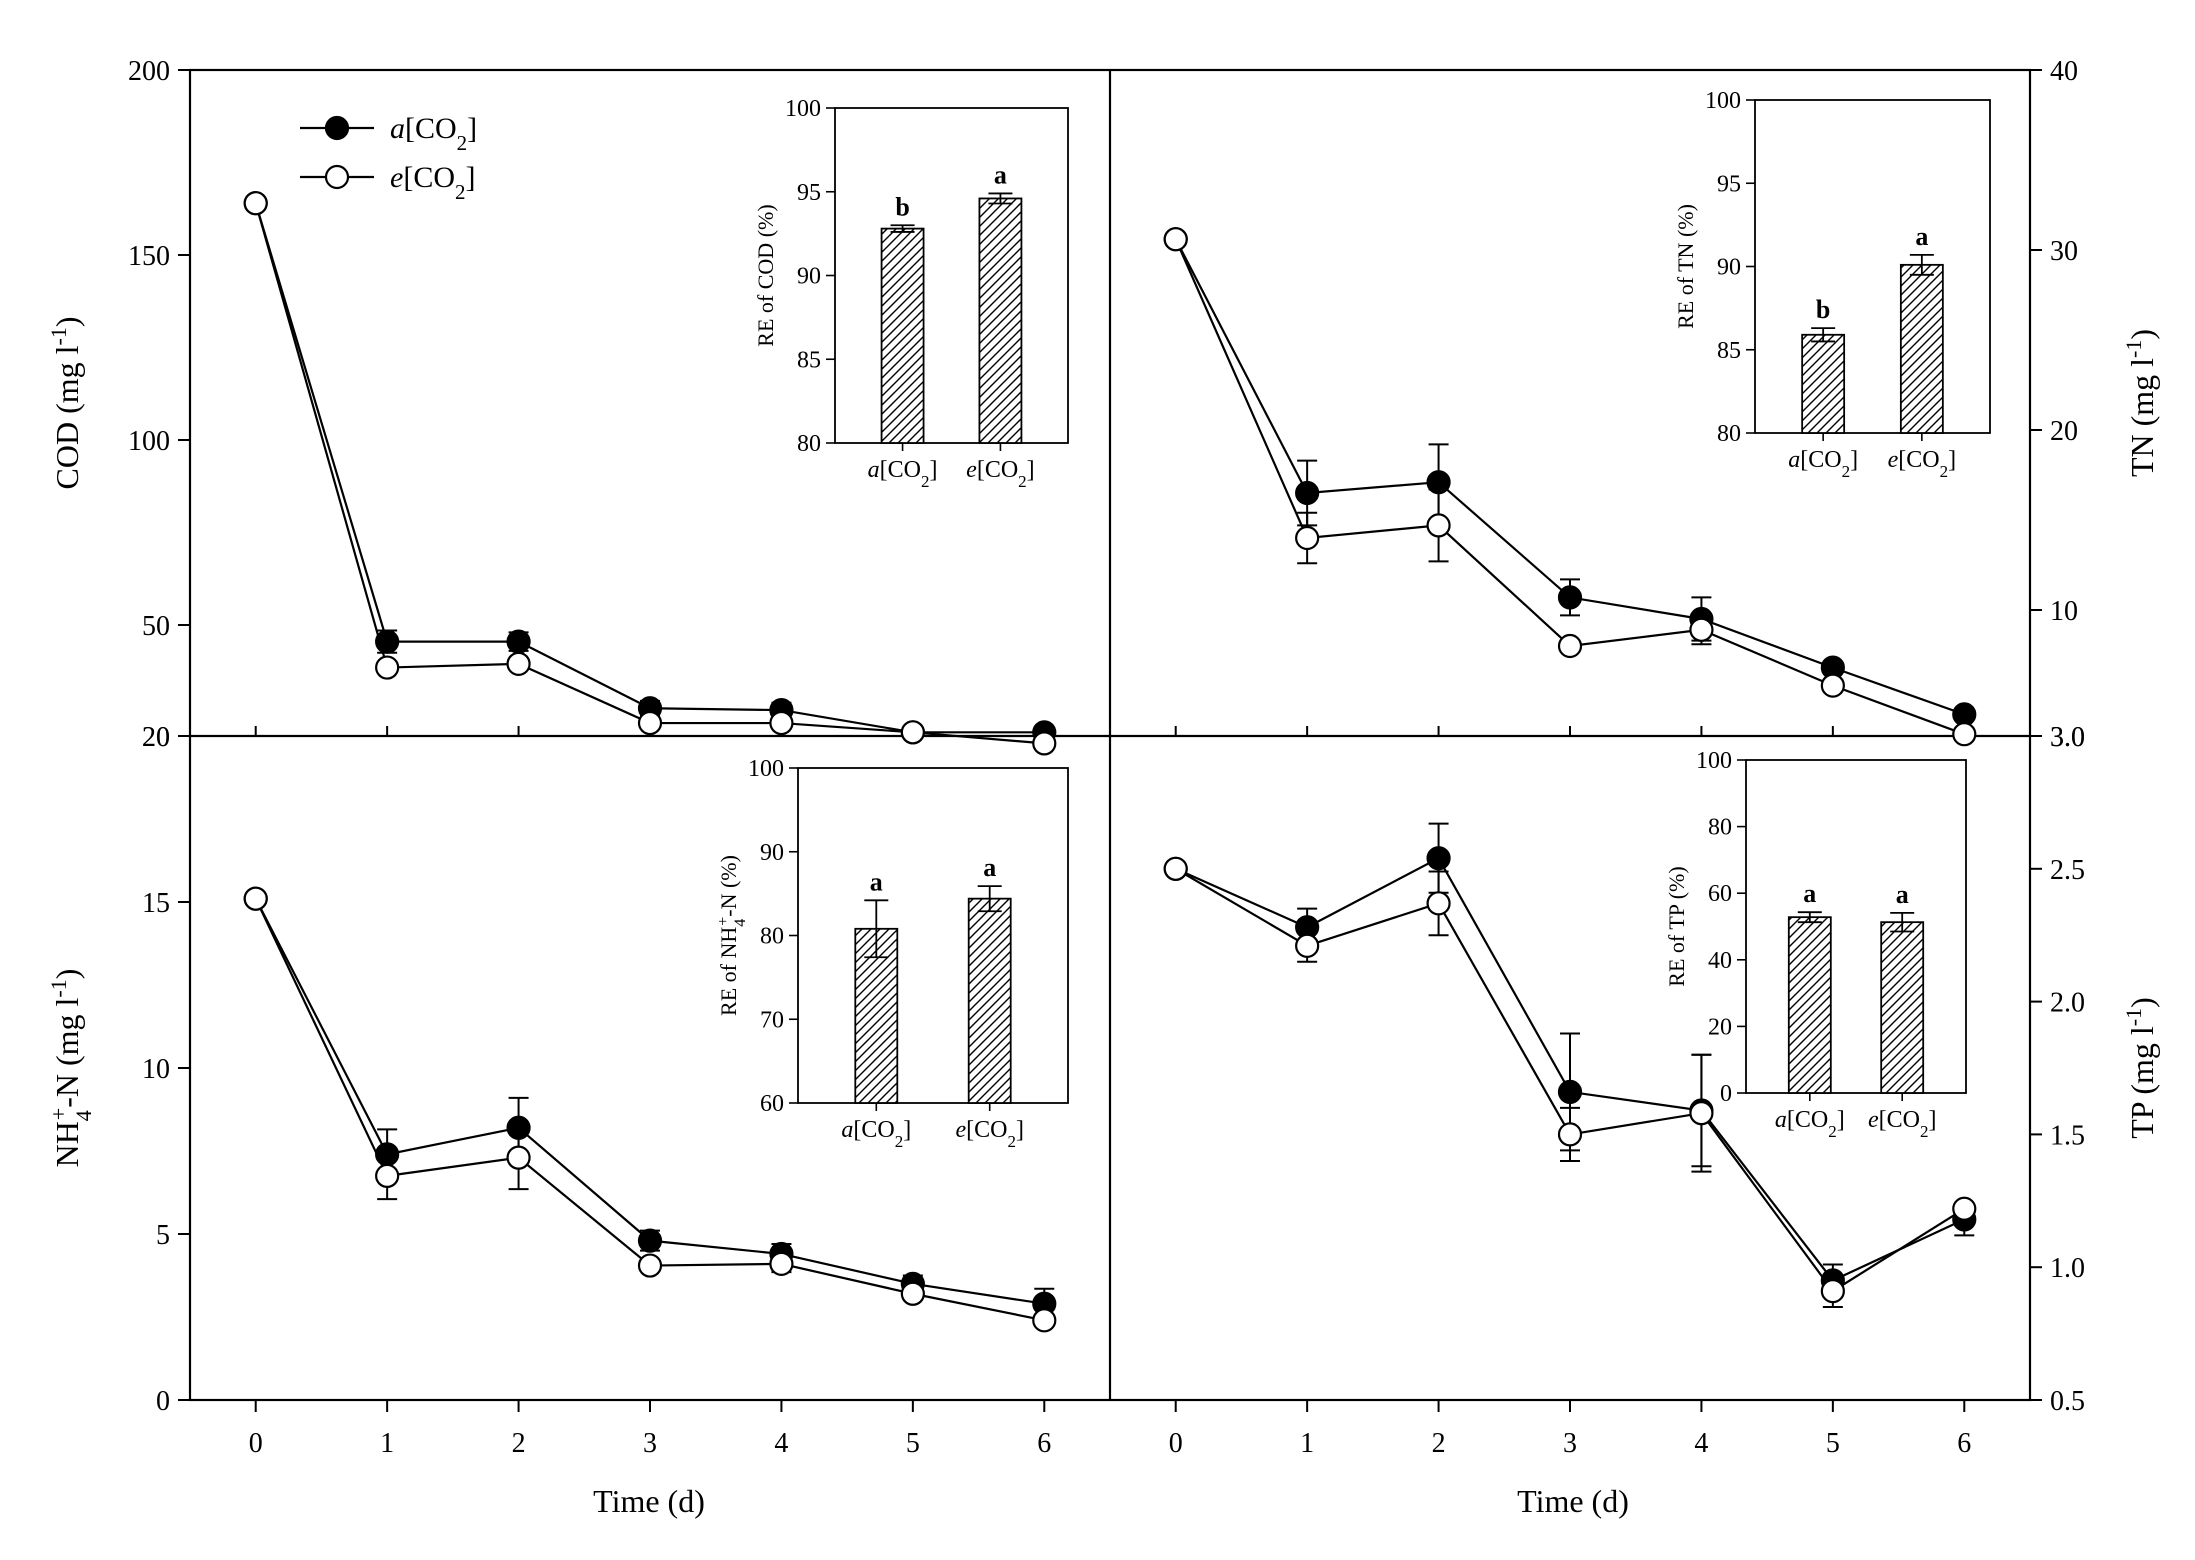 Image resolution: width=2195 pixels, height=1560 pixels. I want to click on y-tick-label-tp: 1.0, so click(2067, 1268).